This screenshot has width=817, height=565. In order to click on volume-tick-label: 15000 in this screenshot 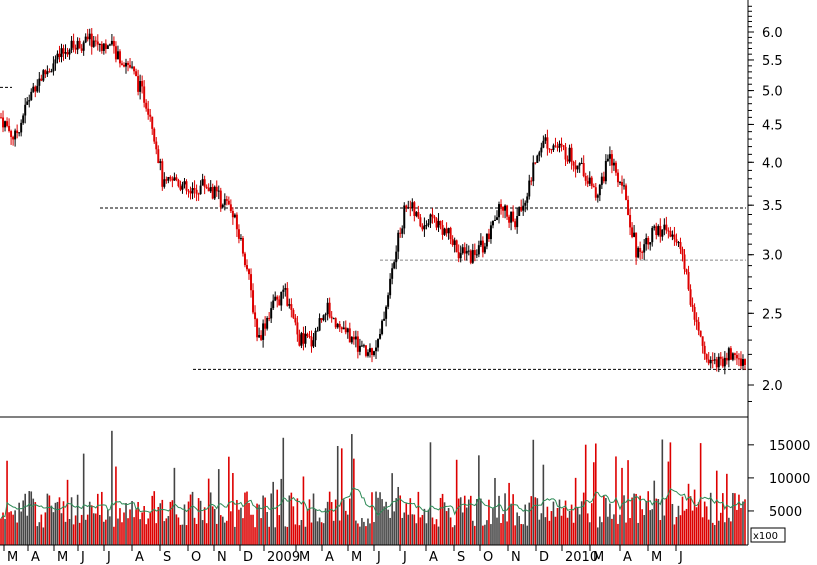, I will do `click(789, 446)`.